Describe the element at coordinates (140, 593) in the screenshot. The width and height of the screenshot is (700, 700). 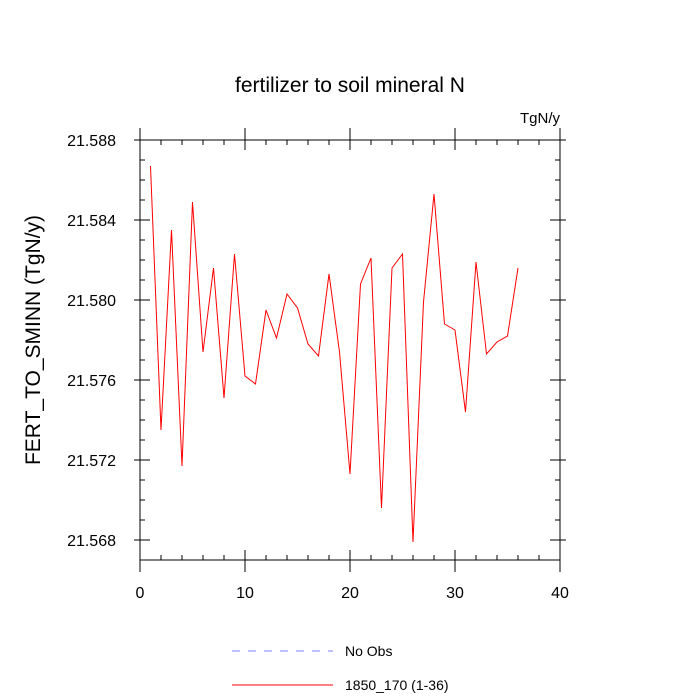
I see `x-tick-label: 0` at that location.